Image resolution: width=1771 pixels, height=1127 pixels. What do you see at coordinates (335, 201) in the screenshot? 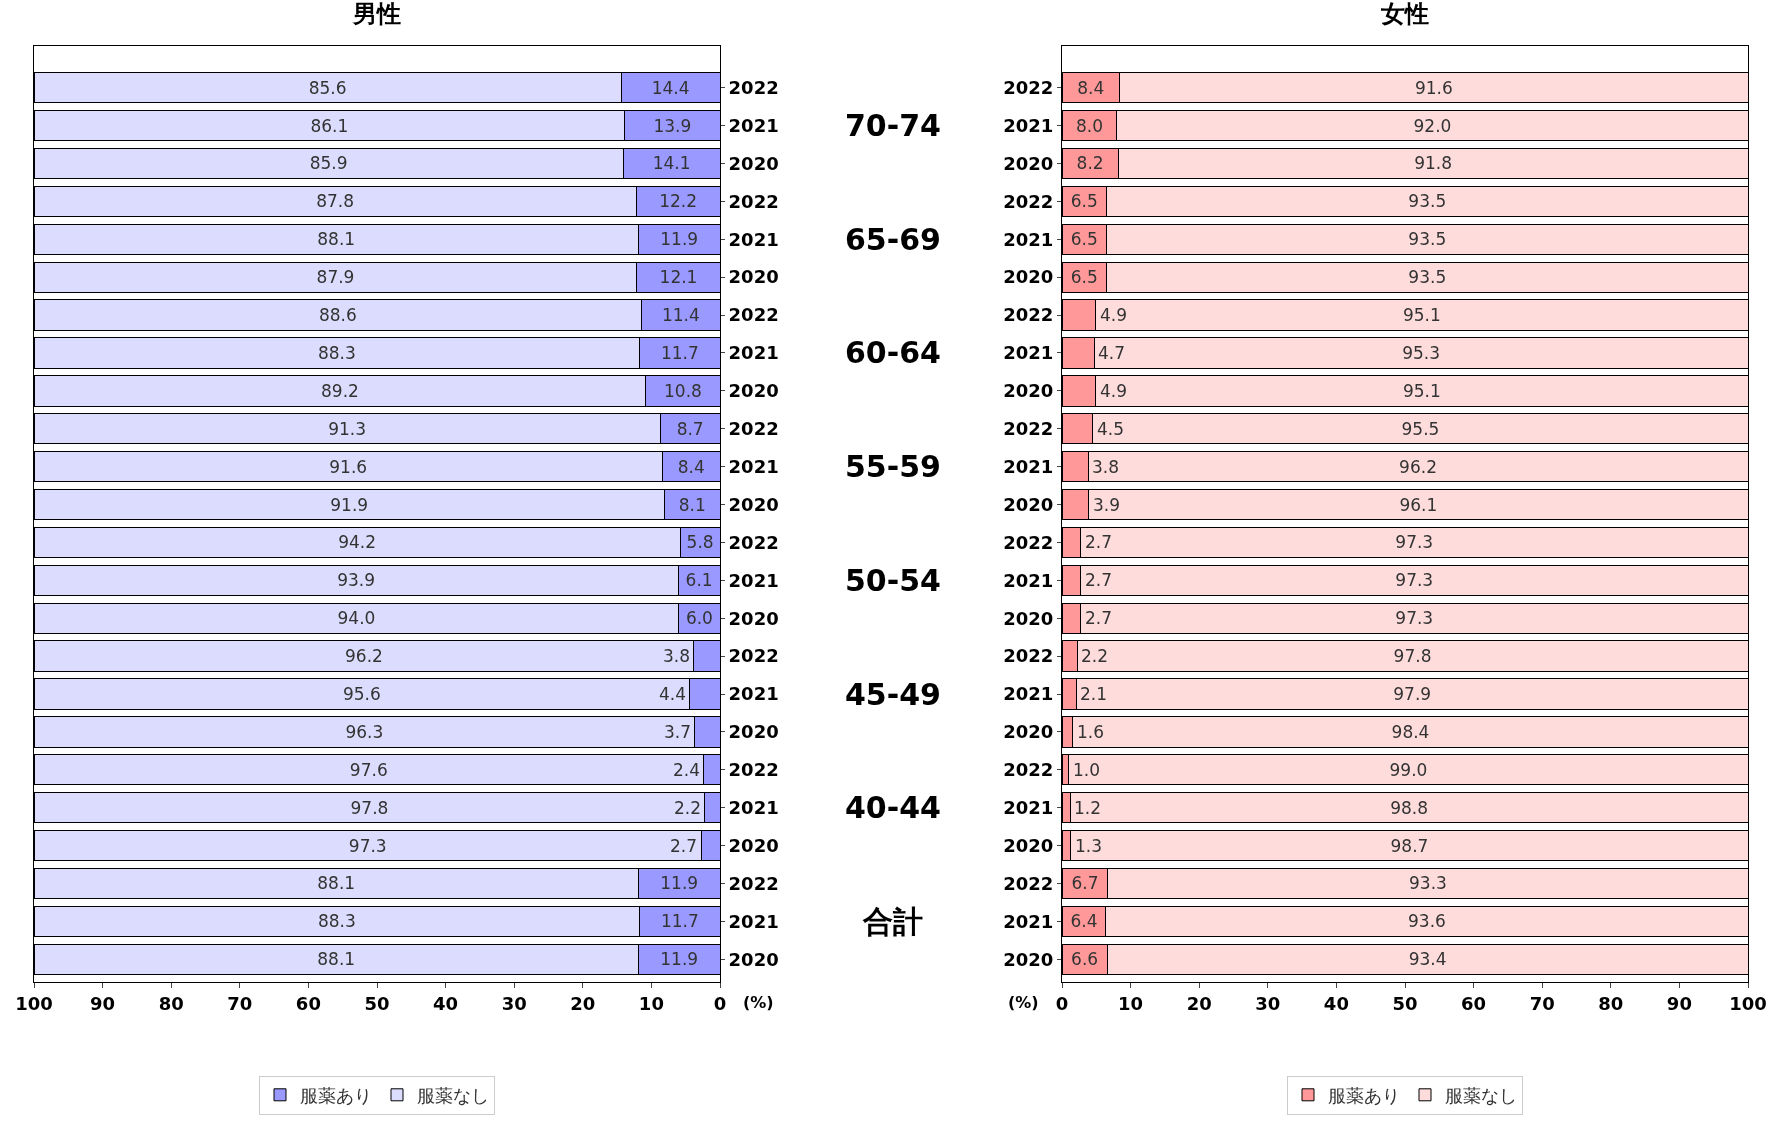
I see `data-label: 87.8` at bounding box center [335, 201].